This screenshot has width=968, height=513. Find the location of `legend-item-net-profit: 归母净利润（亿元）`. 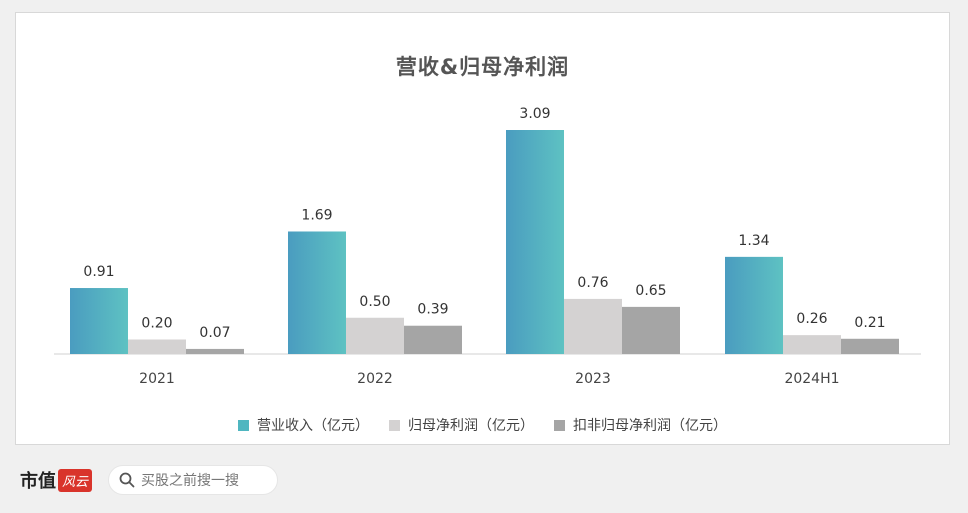

legend-item-net-profit: 归母净利润（亿元） is located at coordinates (461, 425).